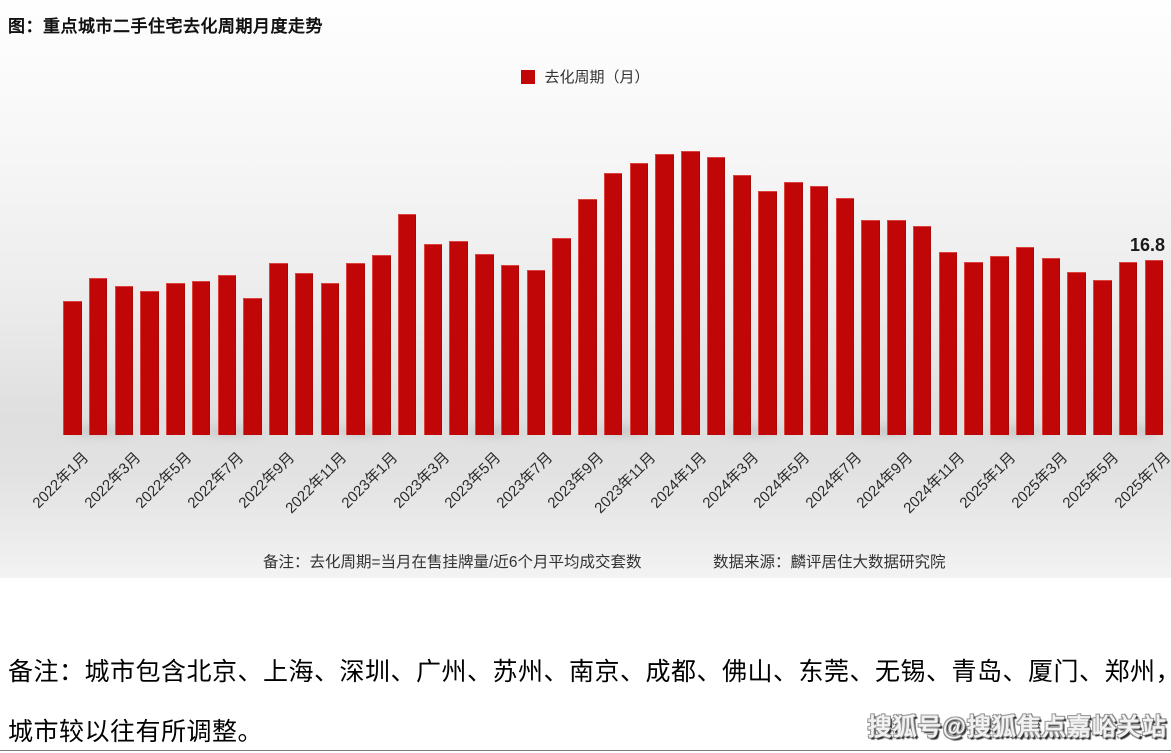  I want to click on bar-2025年2月, so click(1025, 340).